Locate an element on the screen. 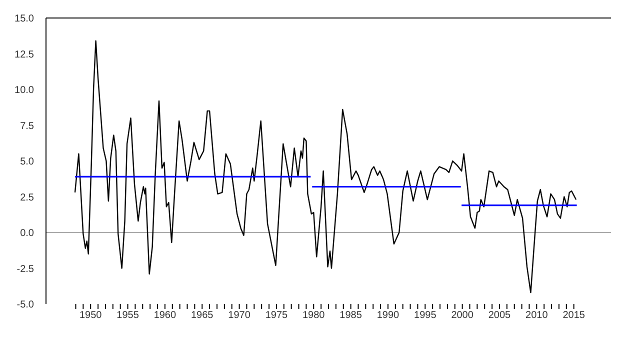 This screenshot has width=620, height=339. y-tick-label: 2.5 is located at coordinates (27, 198).